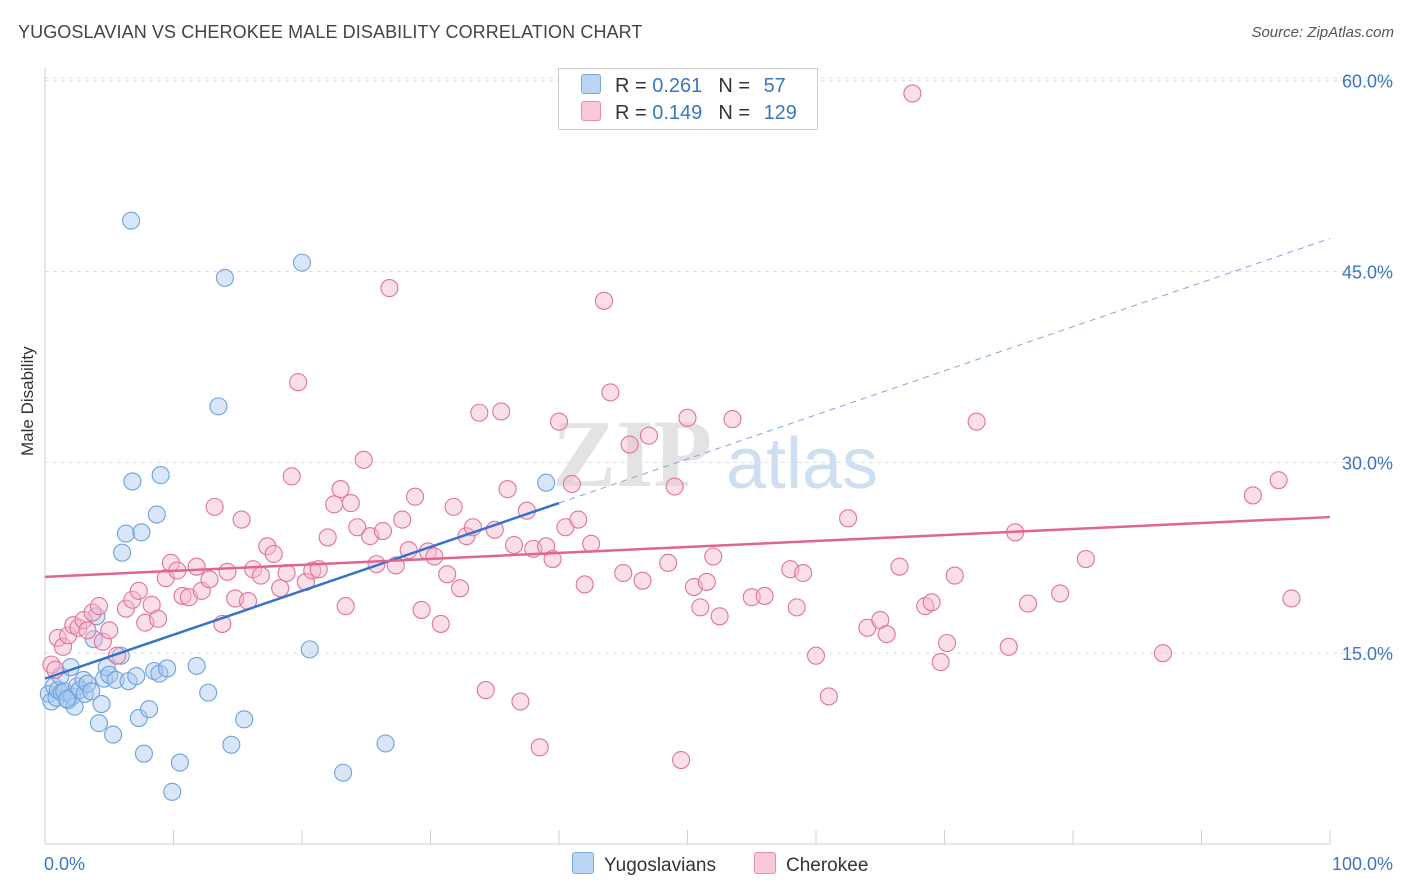 This screenshot has height=892, width=1406. Describe the element at coordinates (687, 837) in the screenshot. I see `x-axis-ticks` at that location.